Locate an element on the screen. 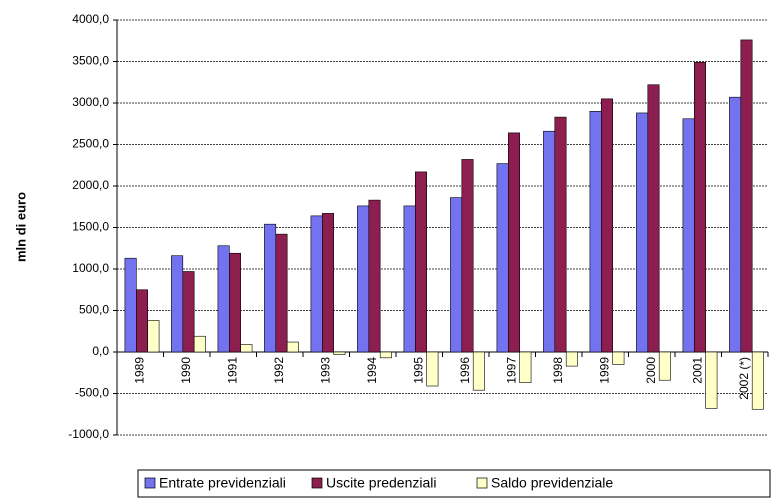 The height and width of the screenshot is (504, 775). legend is located at coordinates (454, 483).